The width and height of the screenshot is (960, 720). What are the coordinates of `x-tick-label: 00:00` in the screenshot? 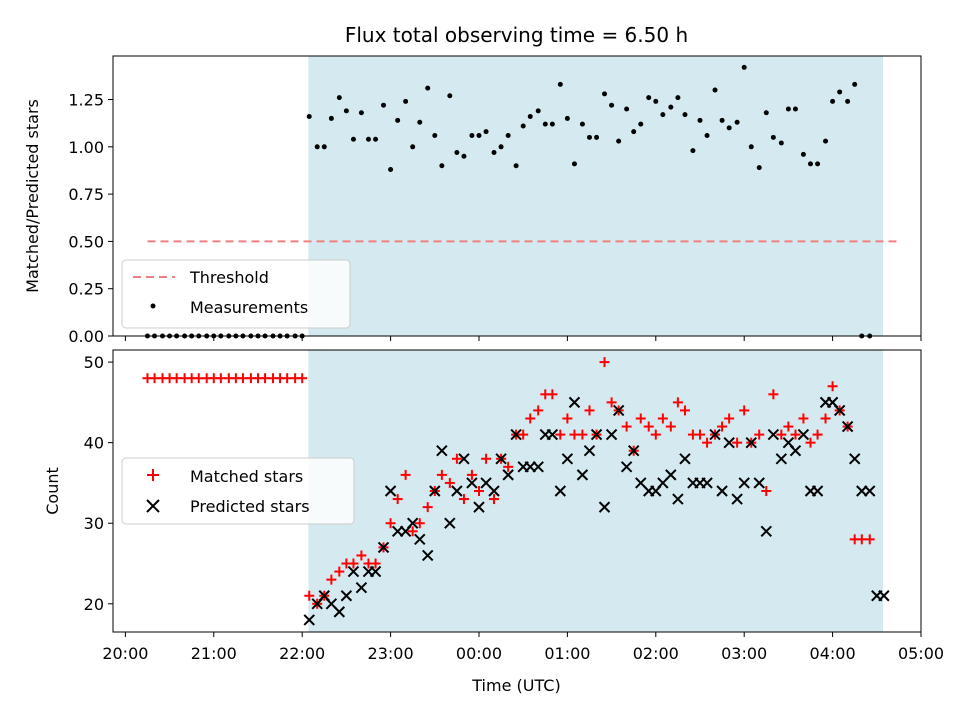 It's located at (479, 653).